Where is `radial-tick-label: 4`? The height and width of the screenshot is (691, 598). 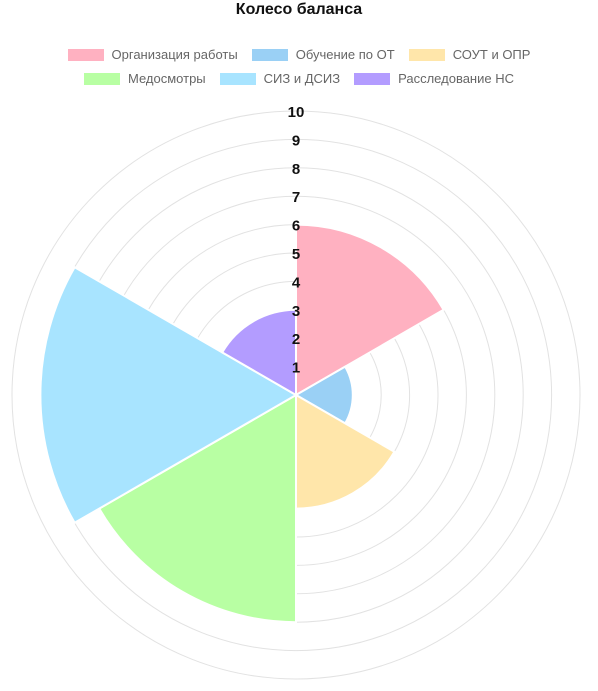
radial-tick-label: 4 is located at coordinates (296, 282).